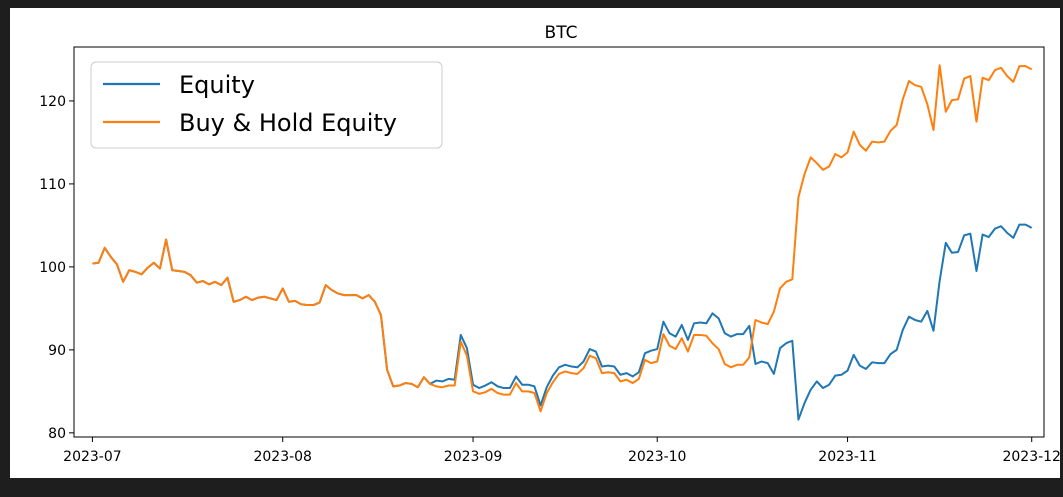 Image resolution: width=1063 pixels, height=497 pixels. I want to click on chart-title: BTC, so click(561, 33).